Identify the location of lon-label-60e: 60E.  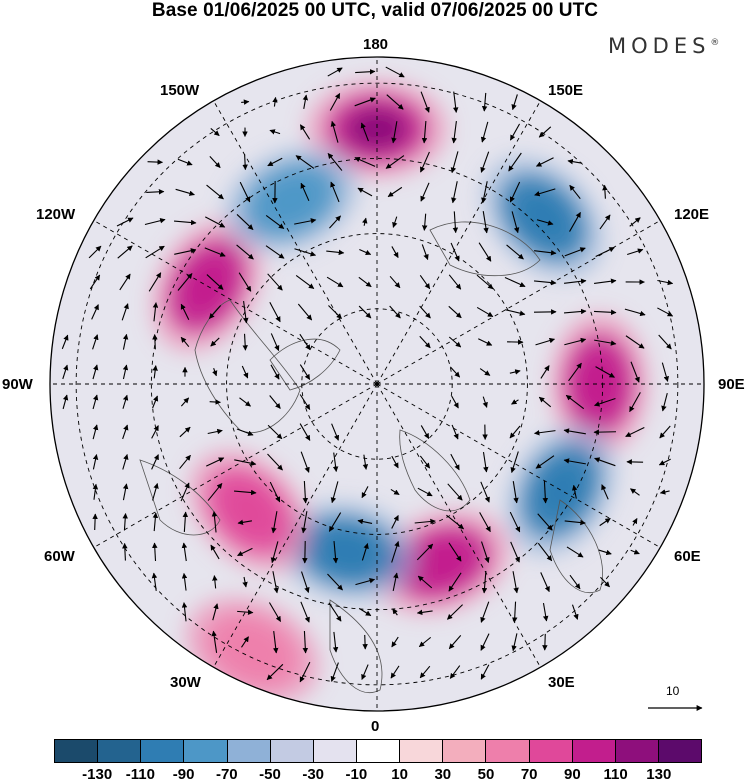
(687, 556).